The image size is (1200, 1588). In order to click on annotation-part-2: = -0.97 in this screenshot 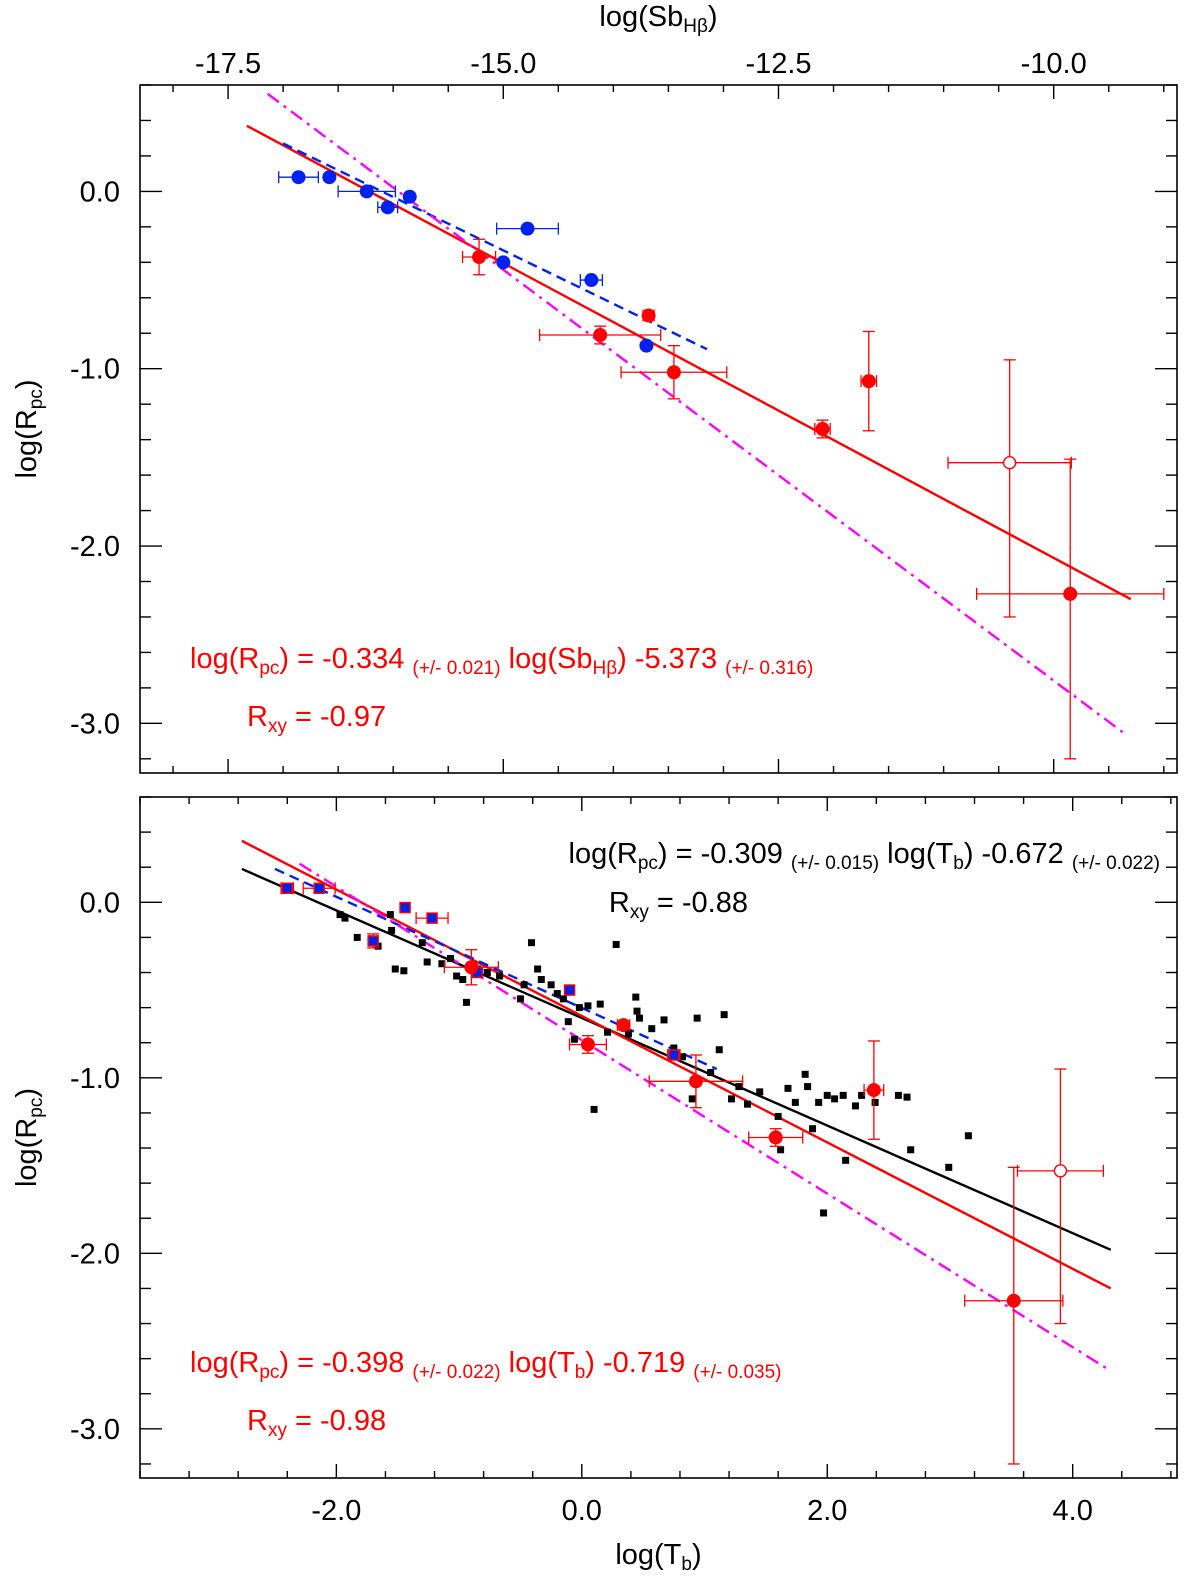, I will do `click(336, 717)`.